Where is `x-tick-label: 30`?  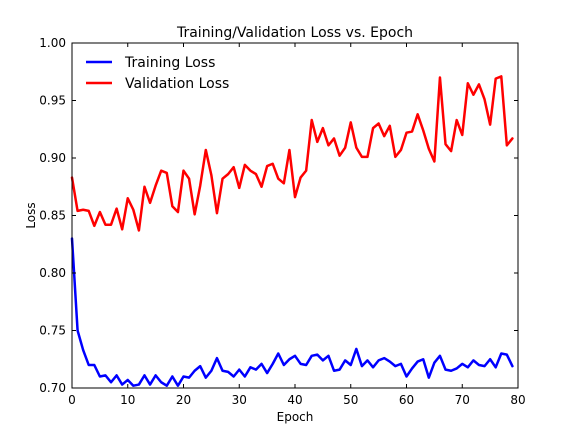
x-tick-label: 30 is located at coordinates (239, 400).